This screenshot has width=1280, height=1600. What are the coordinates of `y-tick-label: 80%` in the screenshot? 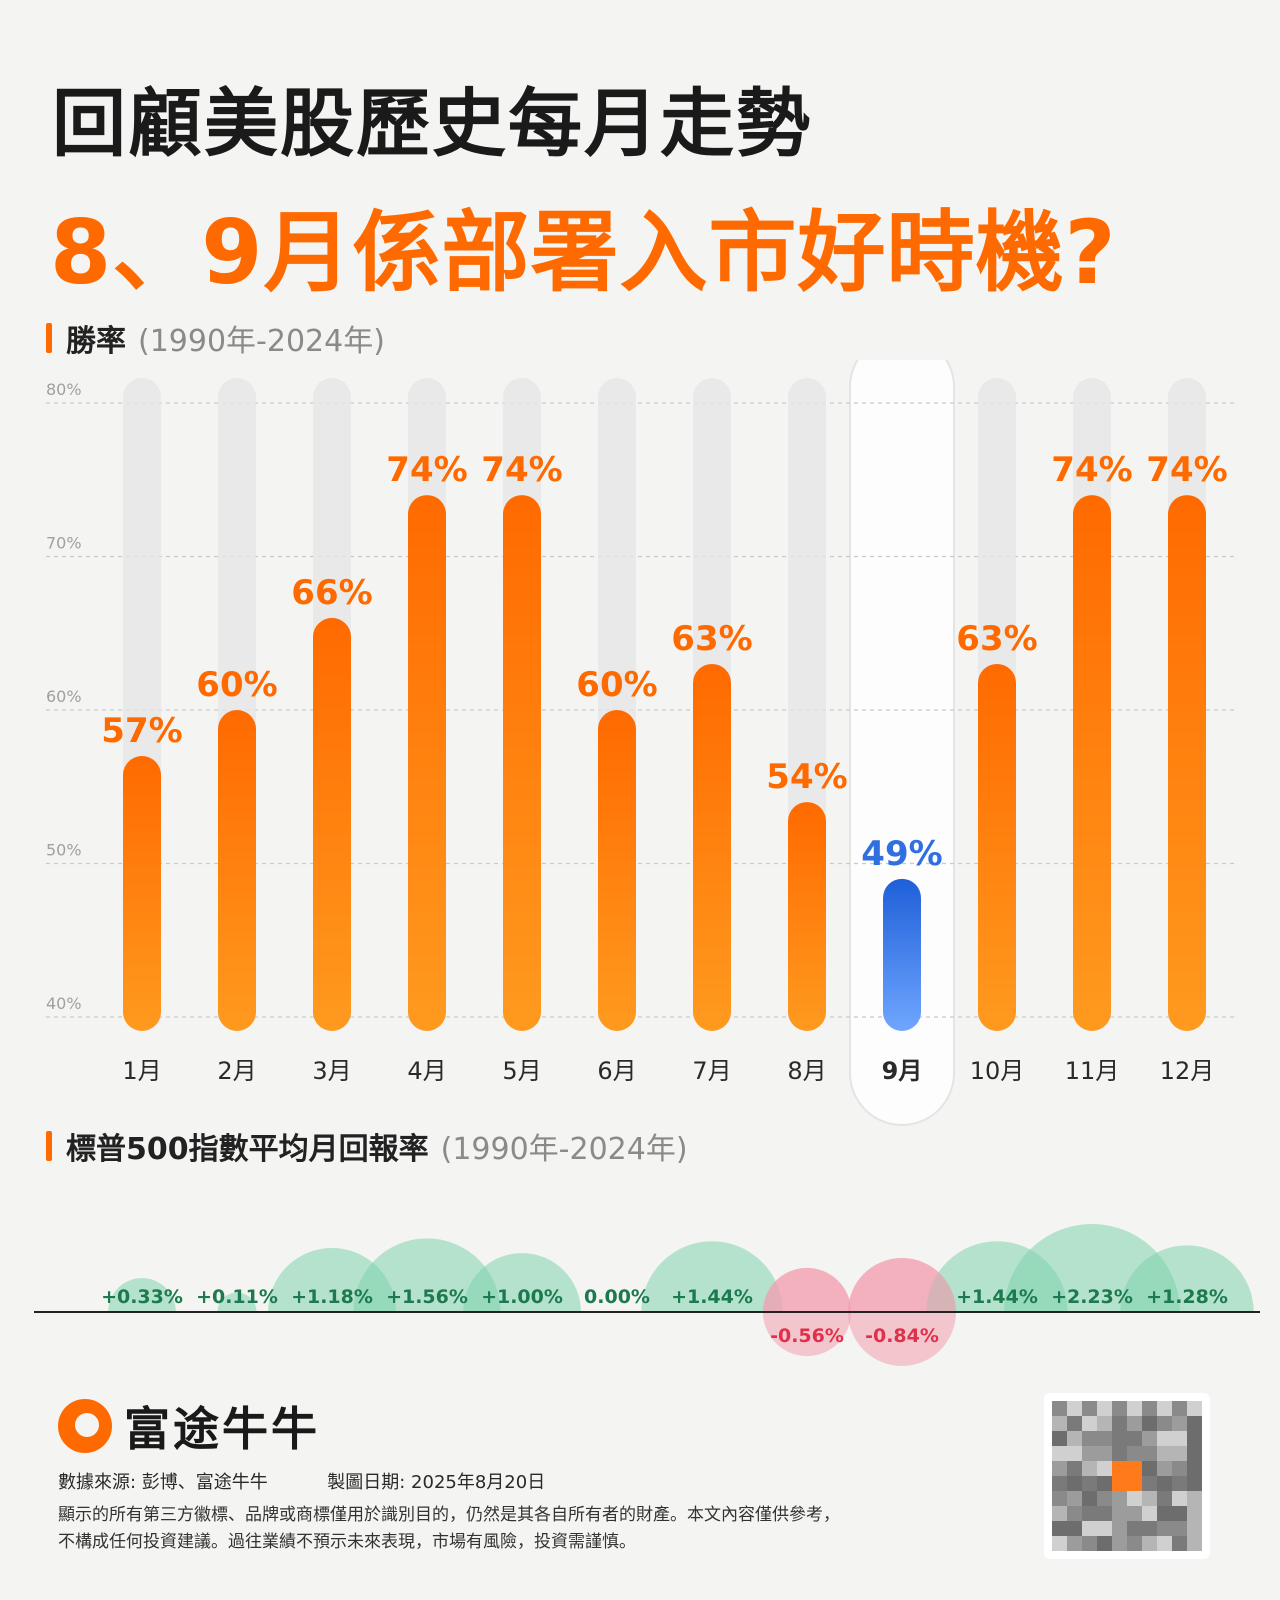 It's located at (64, 389).